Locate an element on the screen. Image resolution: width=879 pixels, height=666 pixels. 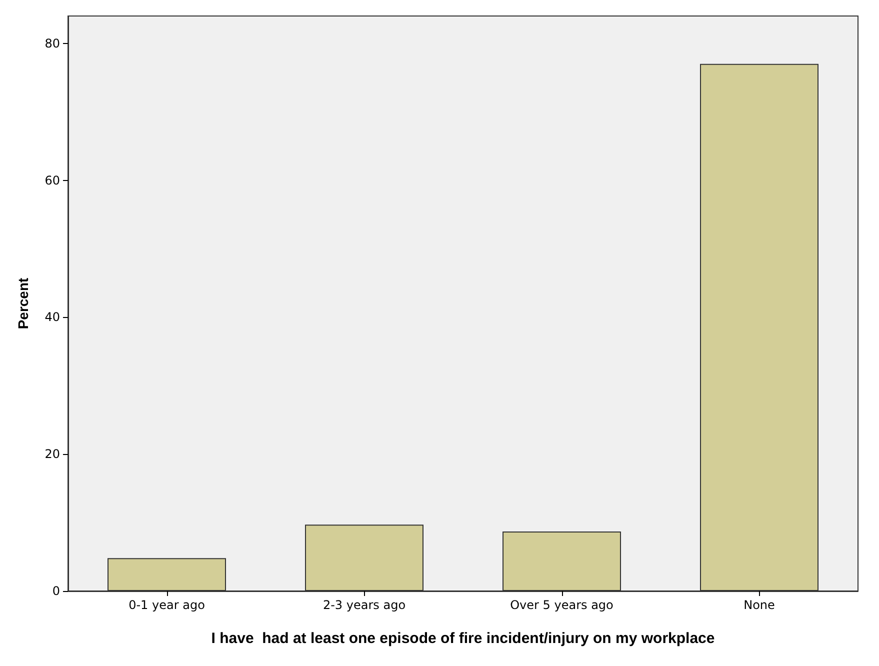
y-tick-label: 20 is located at coordinates (52, 454).